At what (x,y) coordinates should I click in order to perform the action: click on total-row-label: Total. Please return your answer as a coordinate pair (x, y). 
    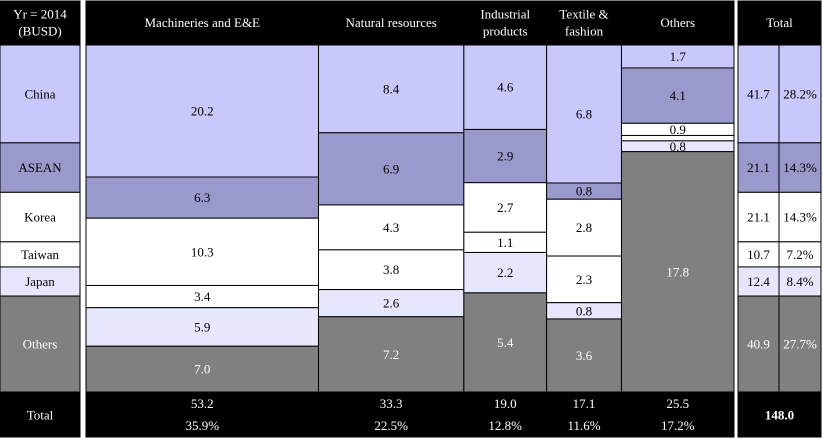
    Looking at the image, I should click on (40, 415).